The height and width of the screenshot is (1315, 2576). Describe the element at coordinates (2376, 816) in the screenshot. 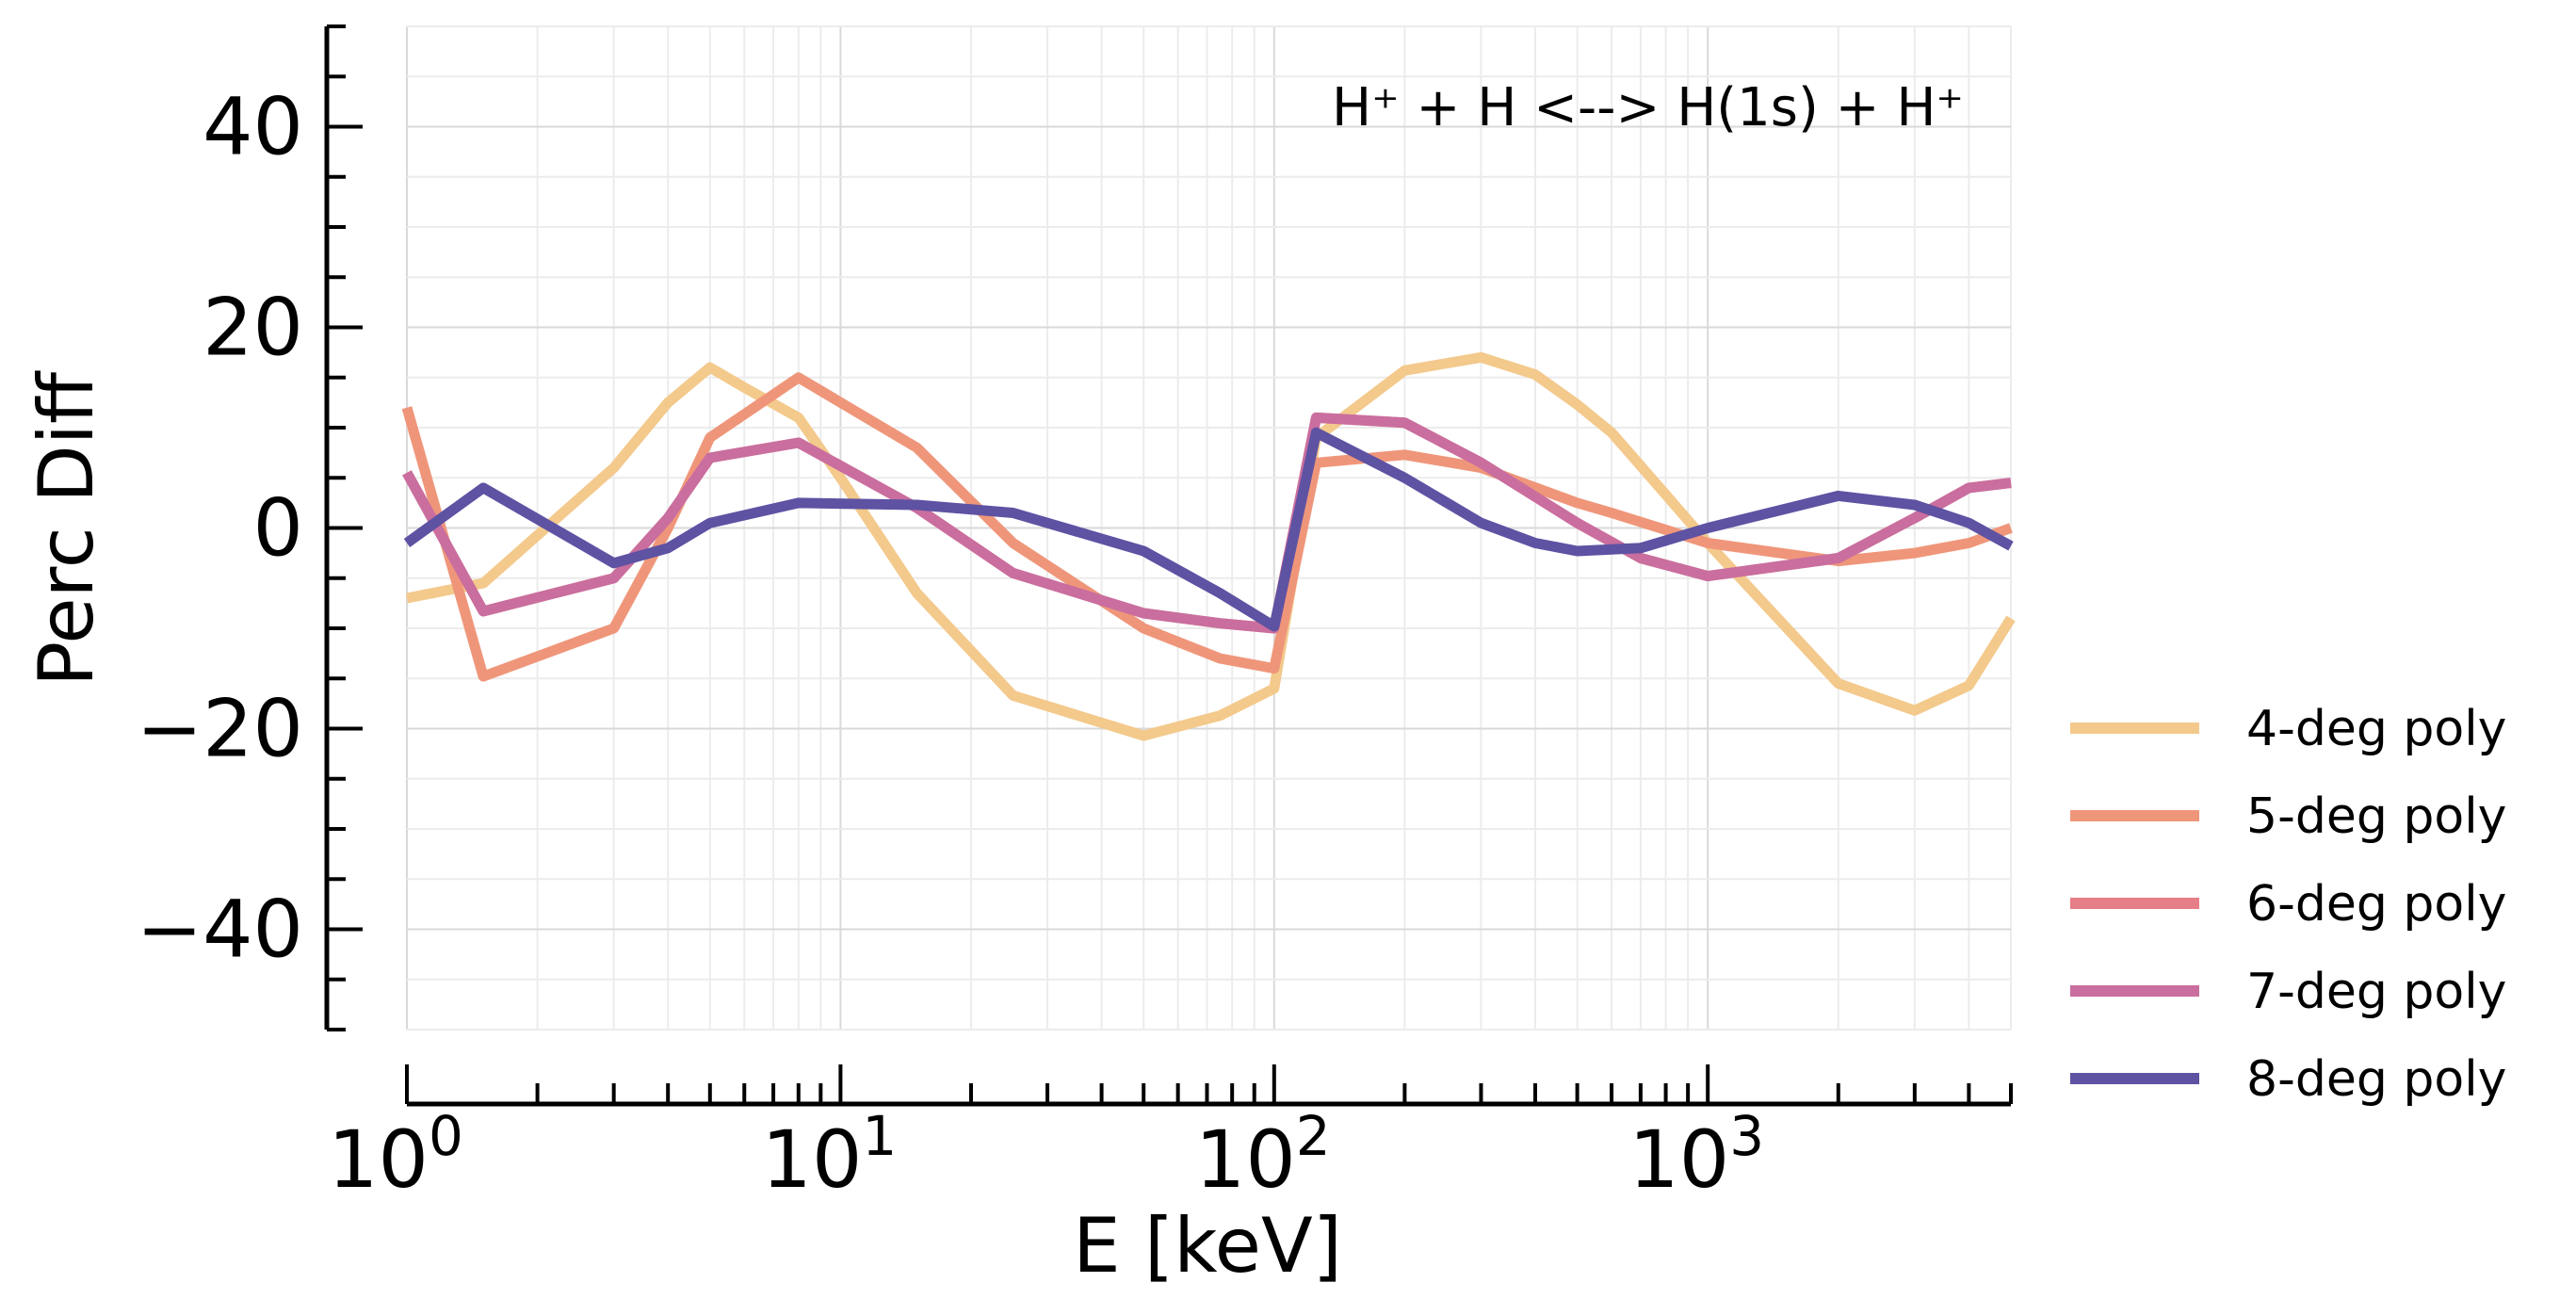

I see `legend-label: 5-deg poly` at that location.